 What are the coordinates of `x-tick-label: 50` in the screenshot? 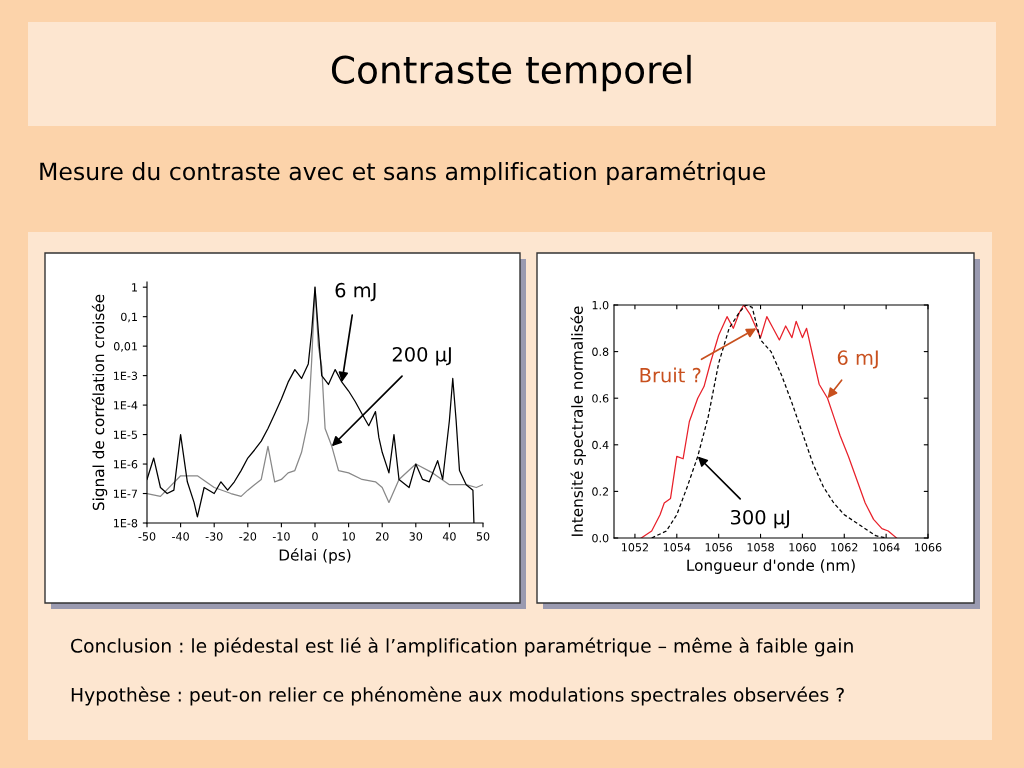 It's located at (483, 536).